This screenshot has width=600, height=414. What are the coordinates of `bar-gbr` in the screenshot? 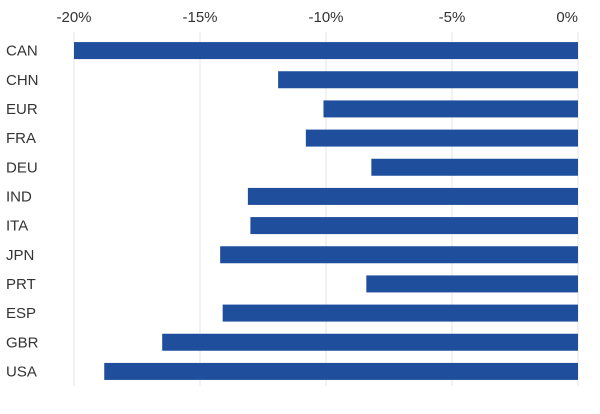 It's located at (370, 342).